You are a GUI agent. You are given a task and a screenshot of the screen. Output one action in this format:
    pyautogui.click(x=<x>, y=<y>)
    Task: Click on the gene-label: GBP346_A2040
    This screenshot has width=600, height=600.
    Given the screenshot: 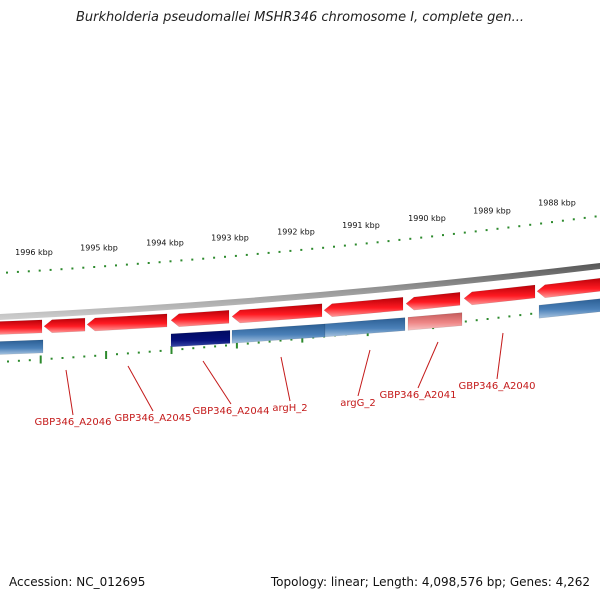 What is the action you would take?
    pyautogui.click(x=496, y=386)
    